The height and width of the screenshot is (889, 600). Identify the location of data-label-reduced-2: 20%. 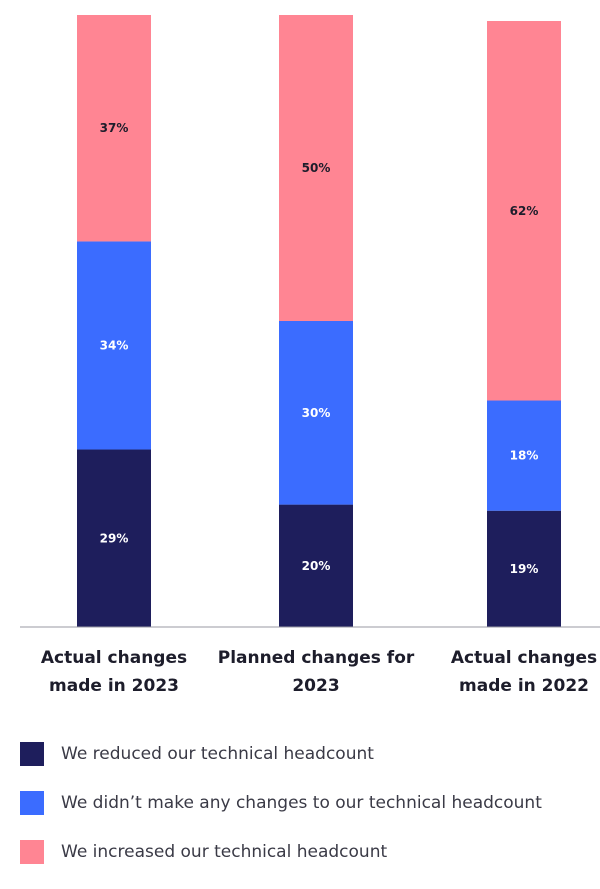
(316, 566).